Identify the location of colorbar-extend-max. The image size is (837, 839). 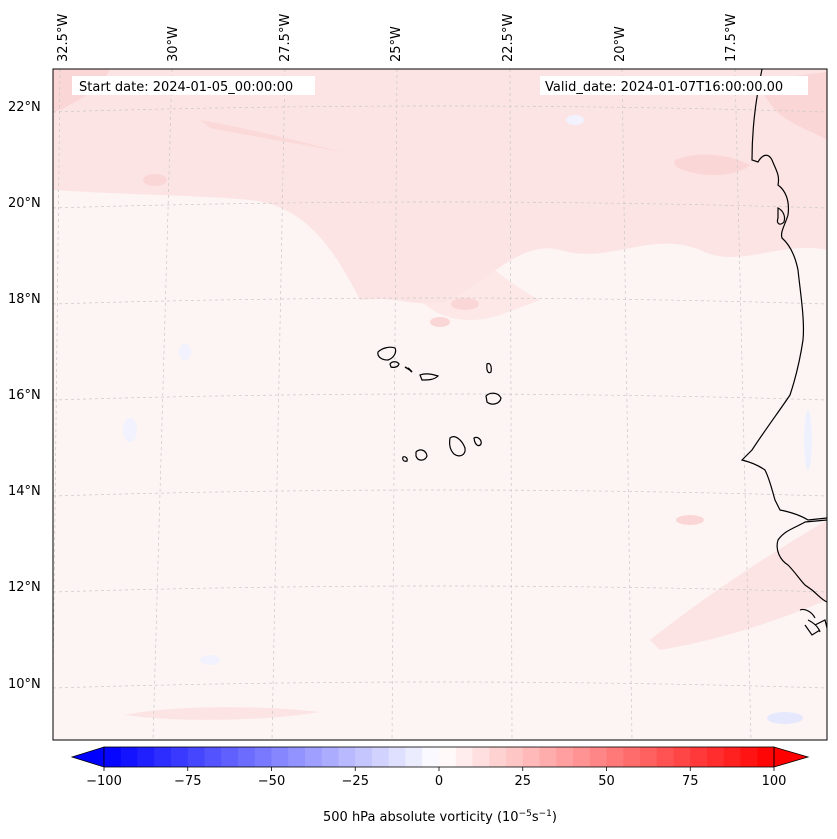
(791, 757).